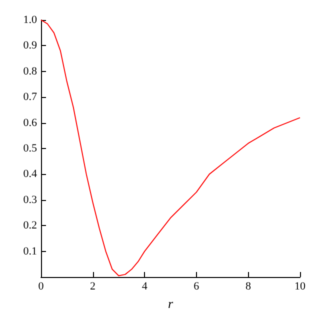 The image size is (324, 323). I want to click on x-tick-label: 0, so click(41, 286).